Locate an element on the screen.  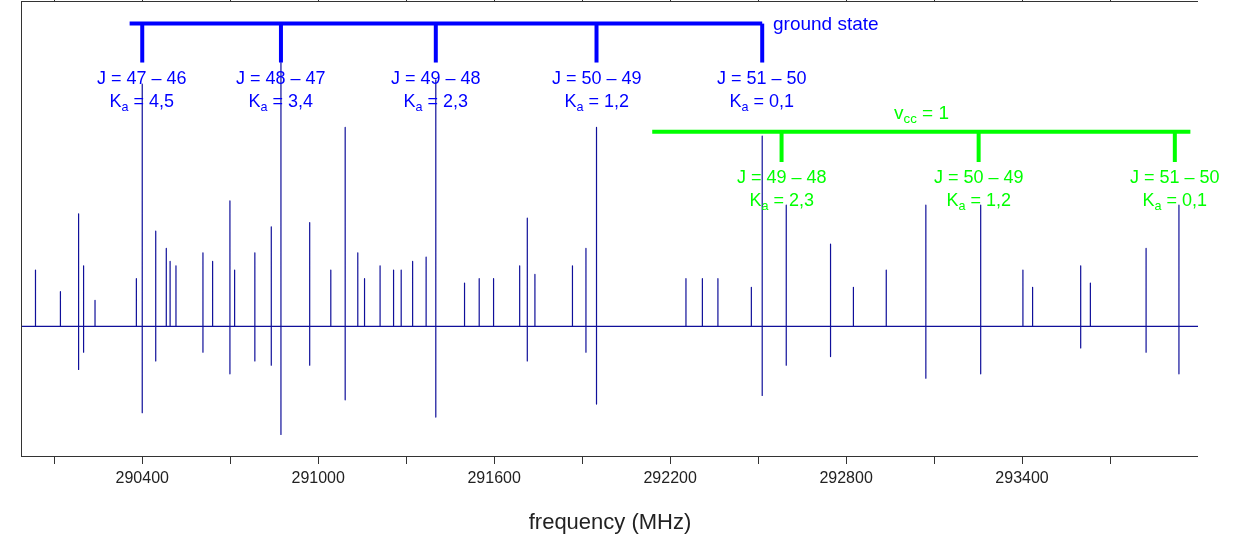
x-tick-label: 291600 is located at coordinates (494, 478).